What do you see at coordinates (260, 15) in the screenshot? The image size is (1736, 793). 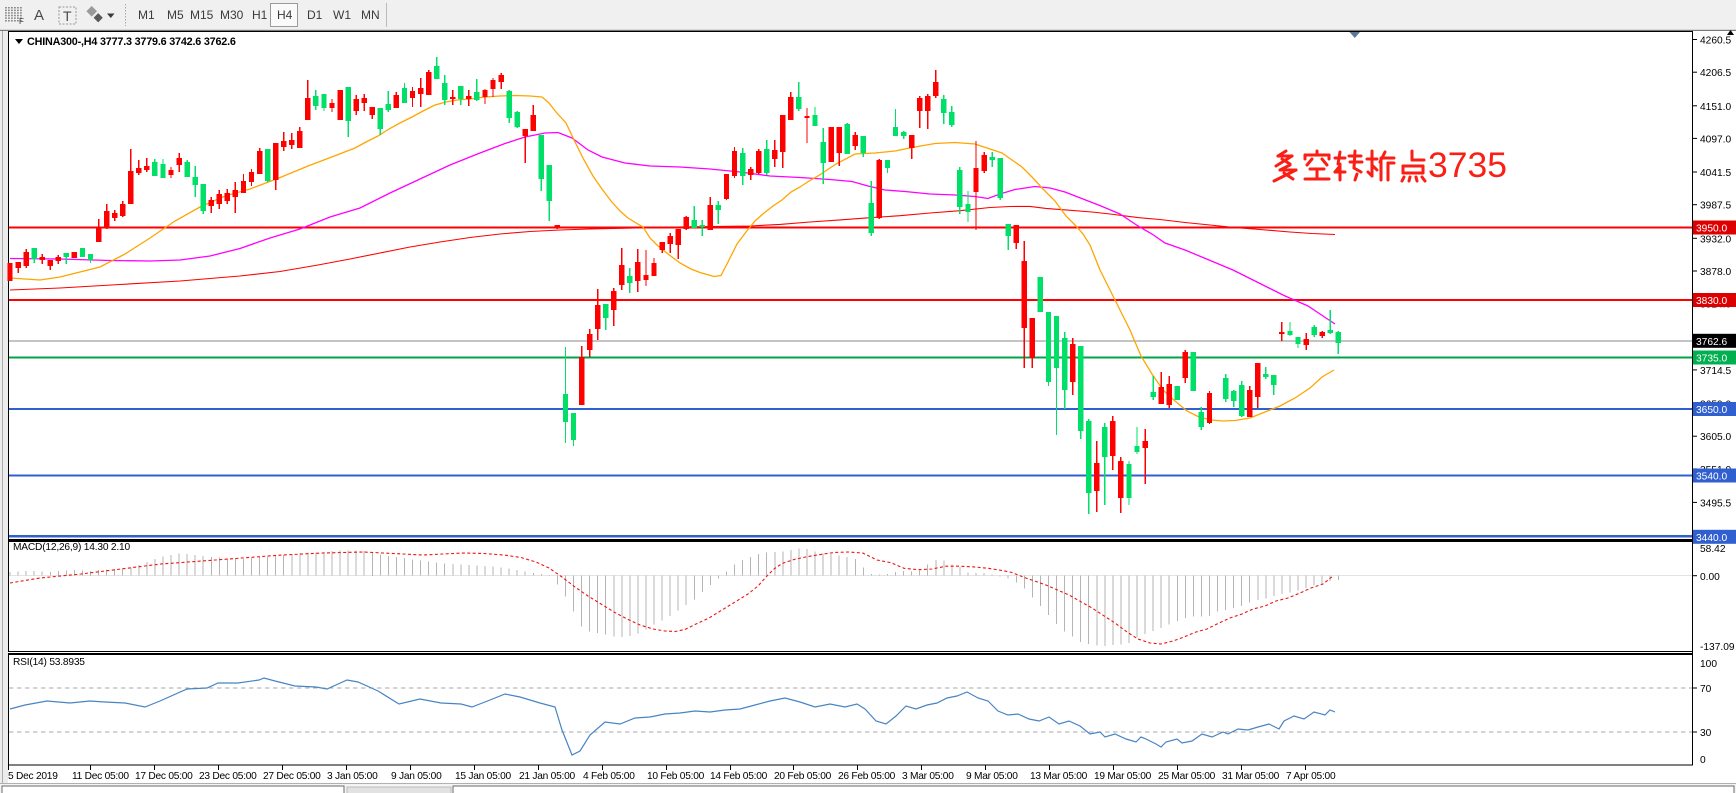 I see `svg-text: H1` at bounding box center [260, 15].